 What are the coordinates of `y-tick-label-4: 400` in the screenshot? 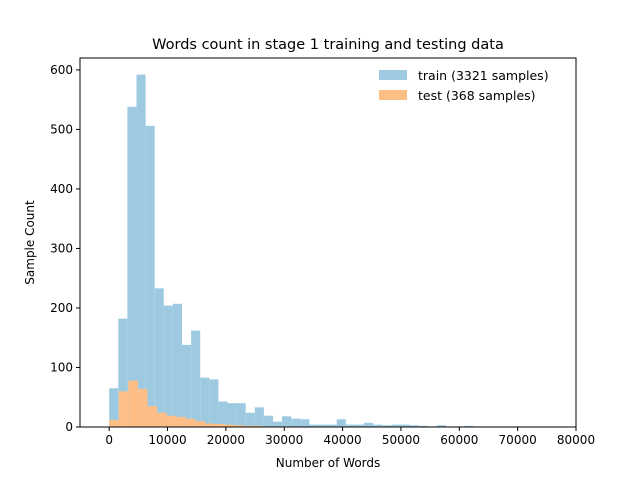 It's located at (61, 189).